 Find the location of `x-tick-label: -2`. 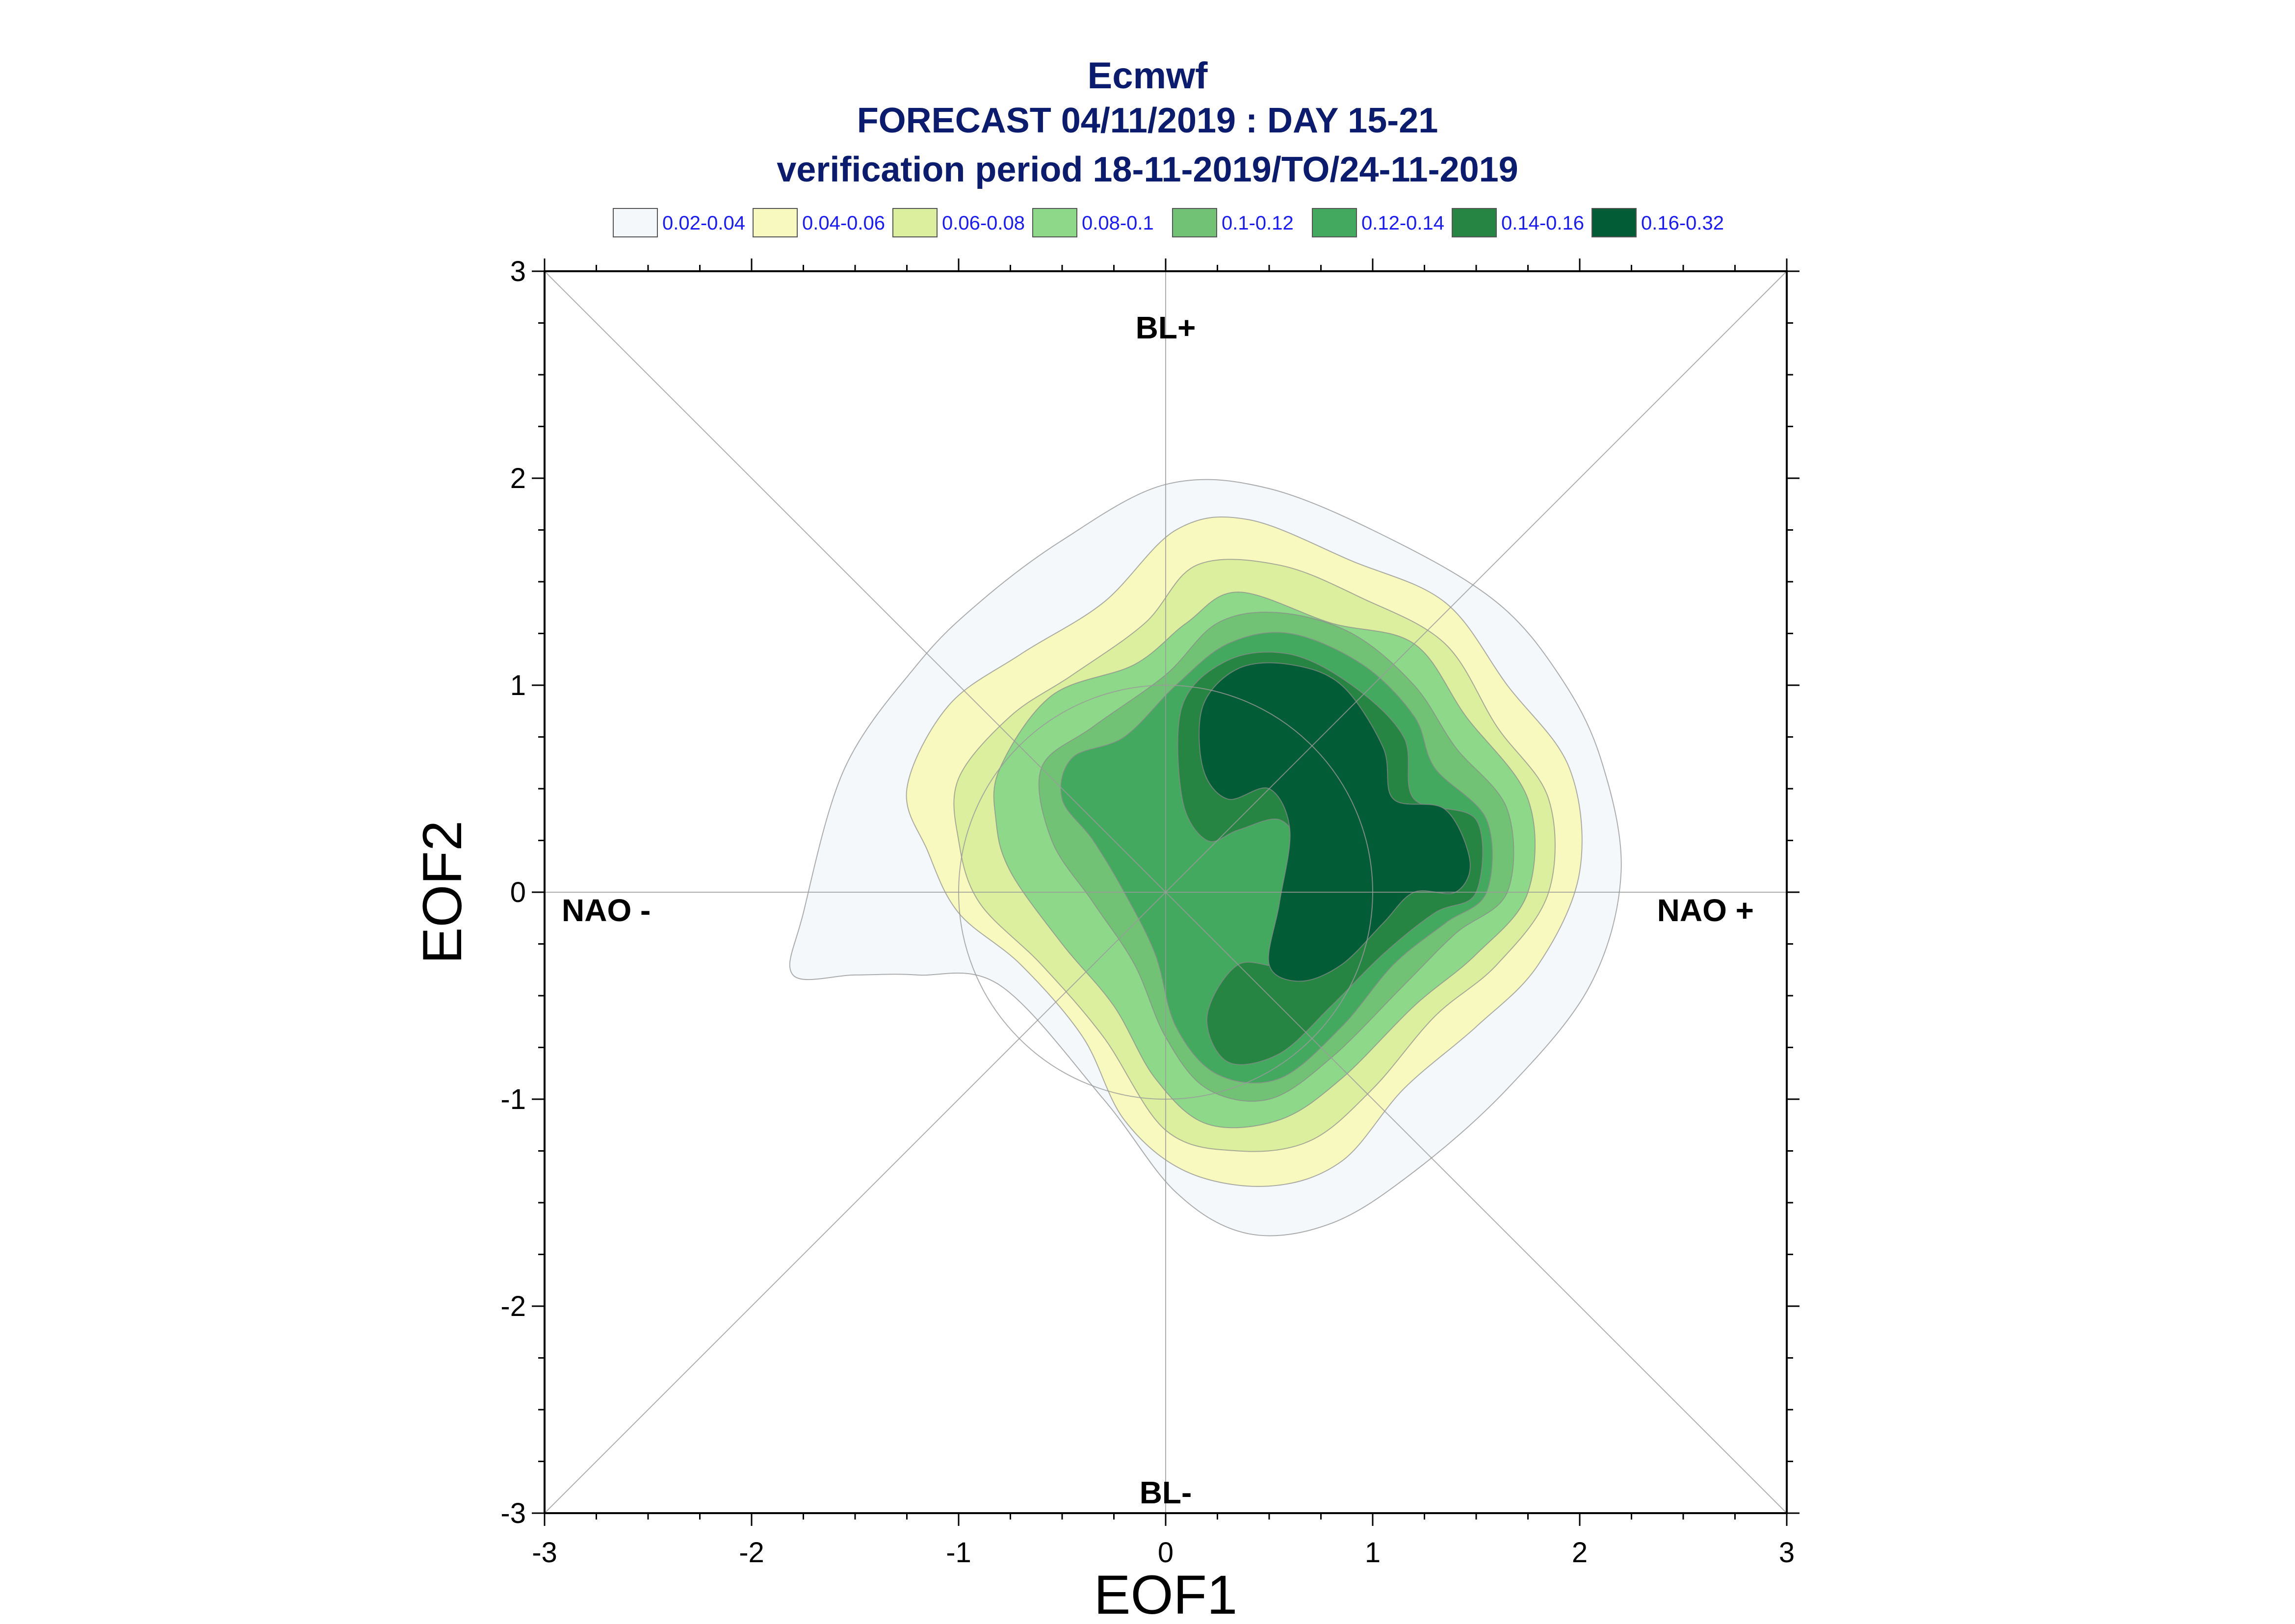

x-tick-label: -2 is located at coordinates (752, 1553).